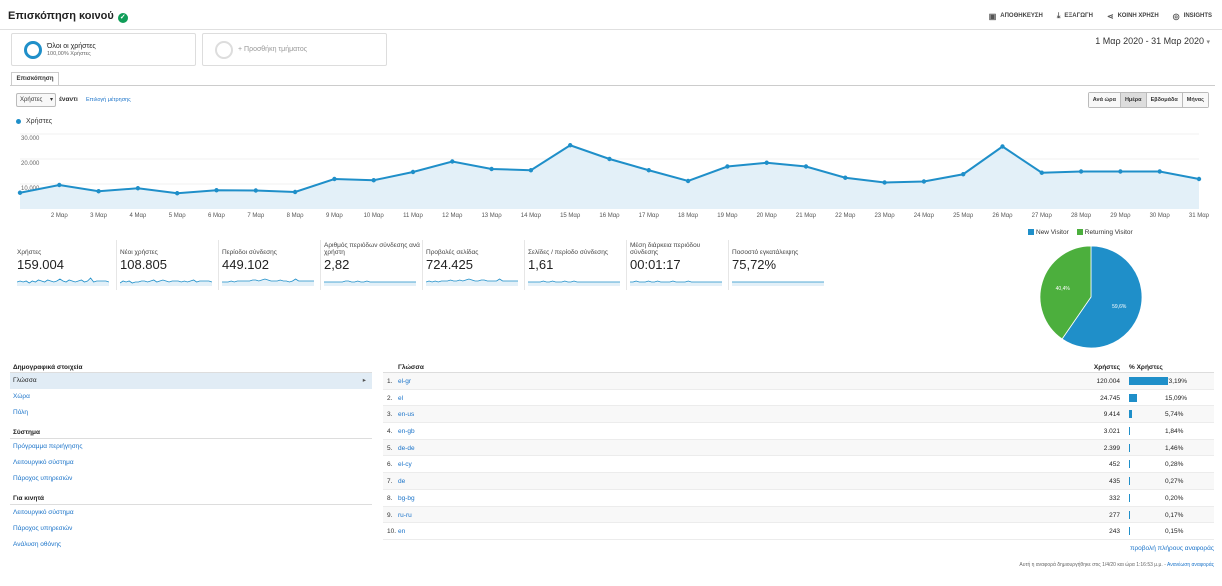  Describe the element at coordinates (402, 532) in the screenshot. I see `language-link: en` at that location.